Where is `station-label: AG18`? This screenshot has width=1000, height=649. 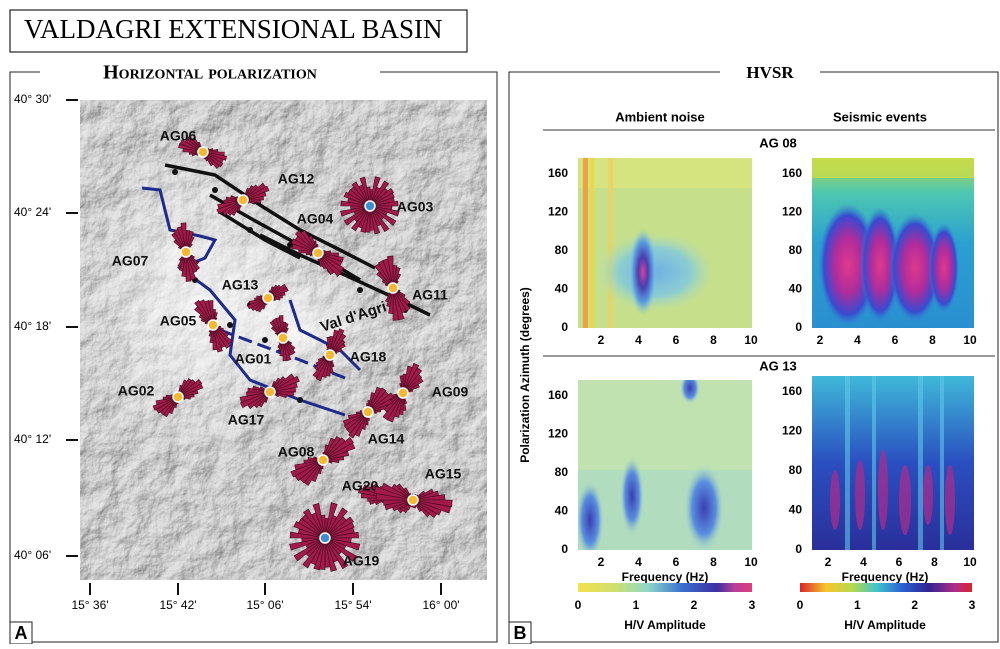 station-label: AG18 is located at coordinates (368, 357).